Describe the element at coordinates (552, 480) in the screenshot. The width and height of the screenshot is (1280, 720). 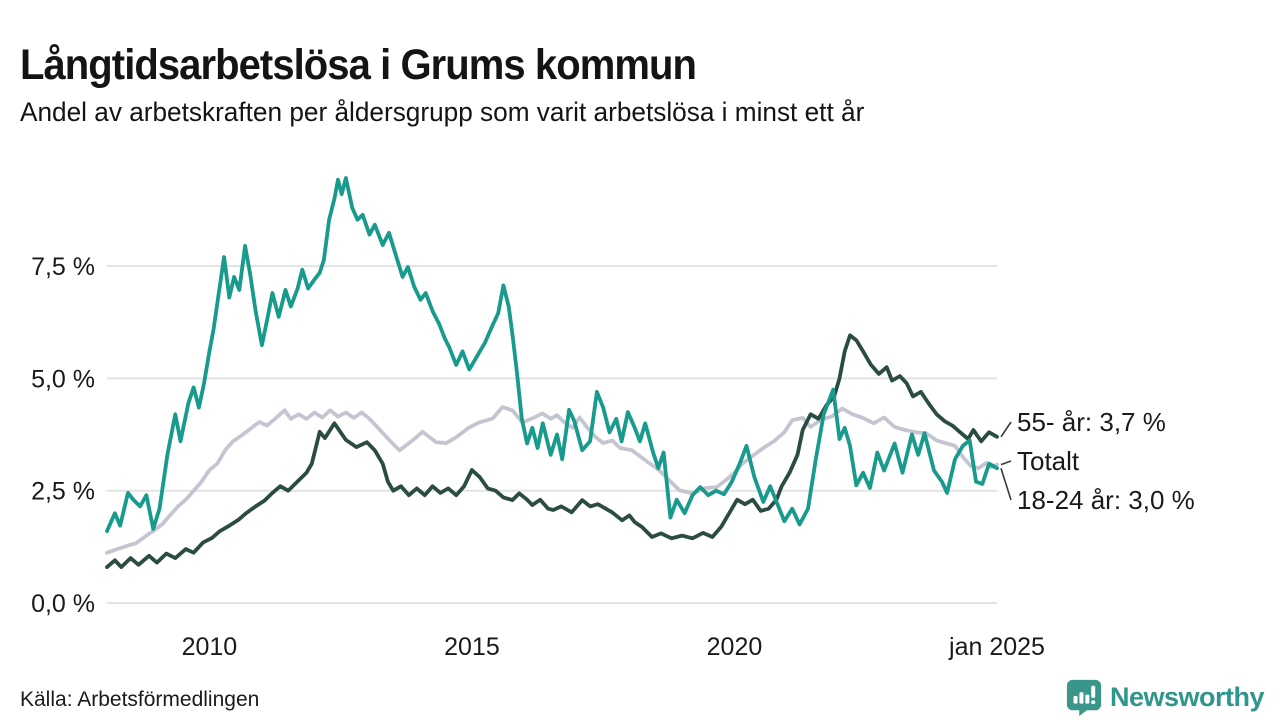
I see `series-line-totalt` at that location.